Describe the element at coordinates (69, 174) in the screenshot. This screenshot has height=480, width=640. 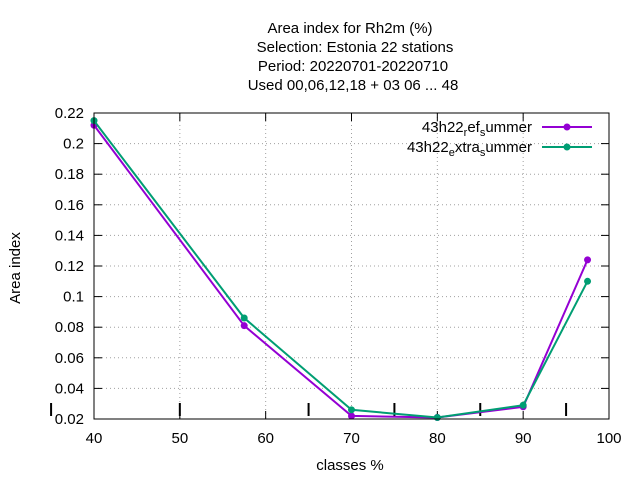
I see `y-tick-label: 0.18` at that location.